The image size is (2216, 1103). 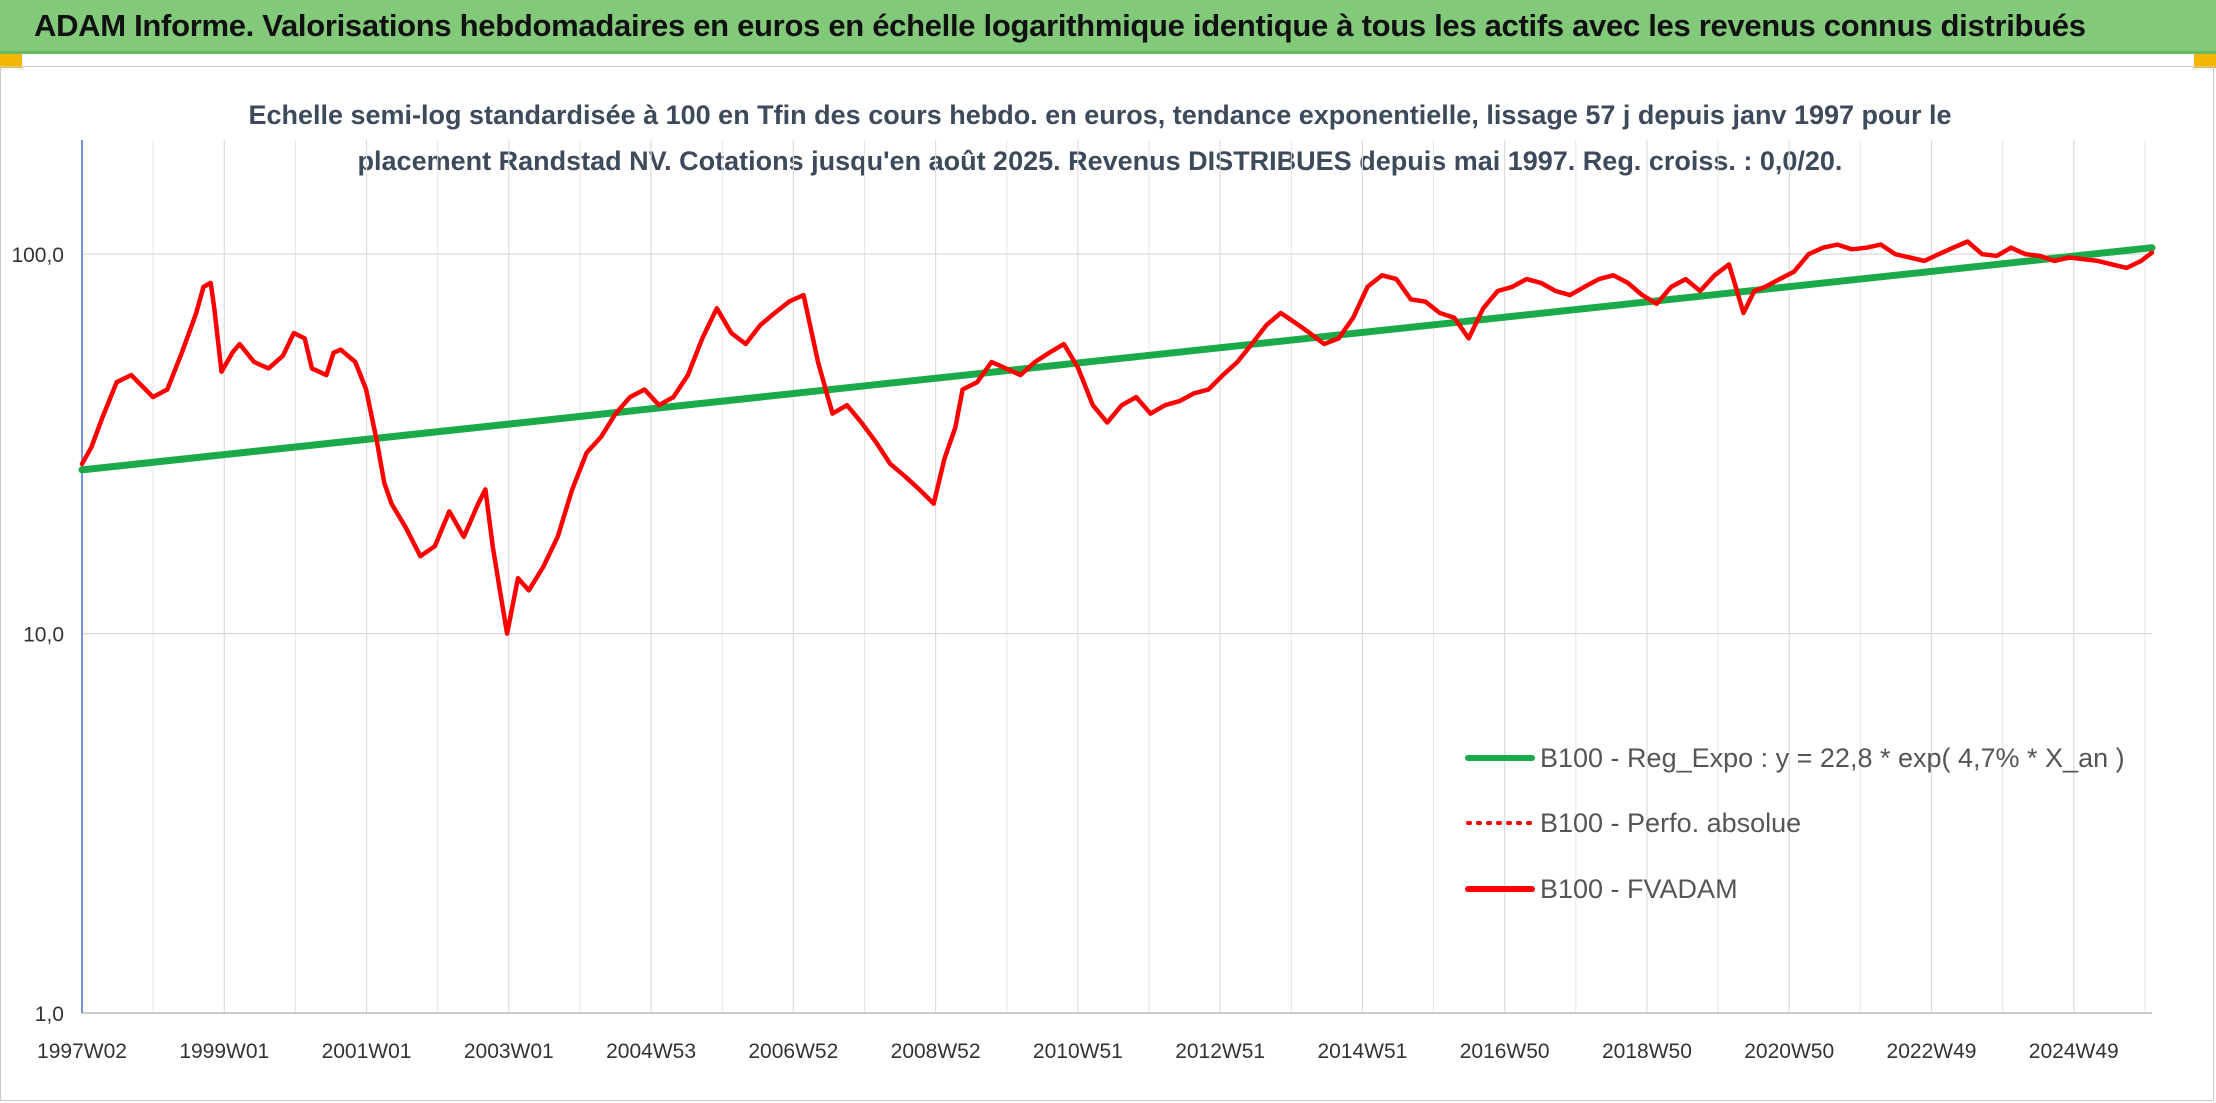 What do you see at coordinates (1639, 889) in the screenshot?
I see `legend-entry: B100 - FVADAM` at bounding box center [1639, 889].